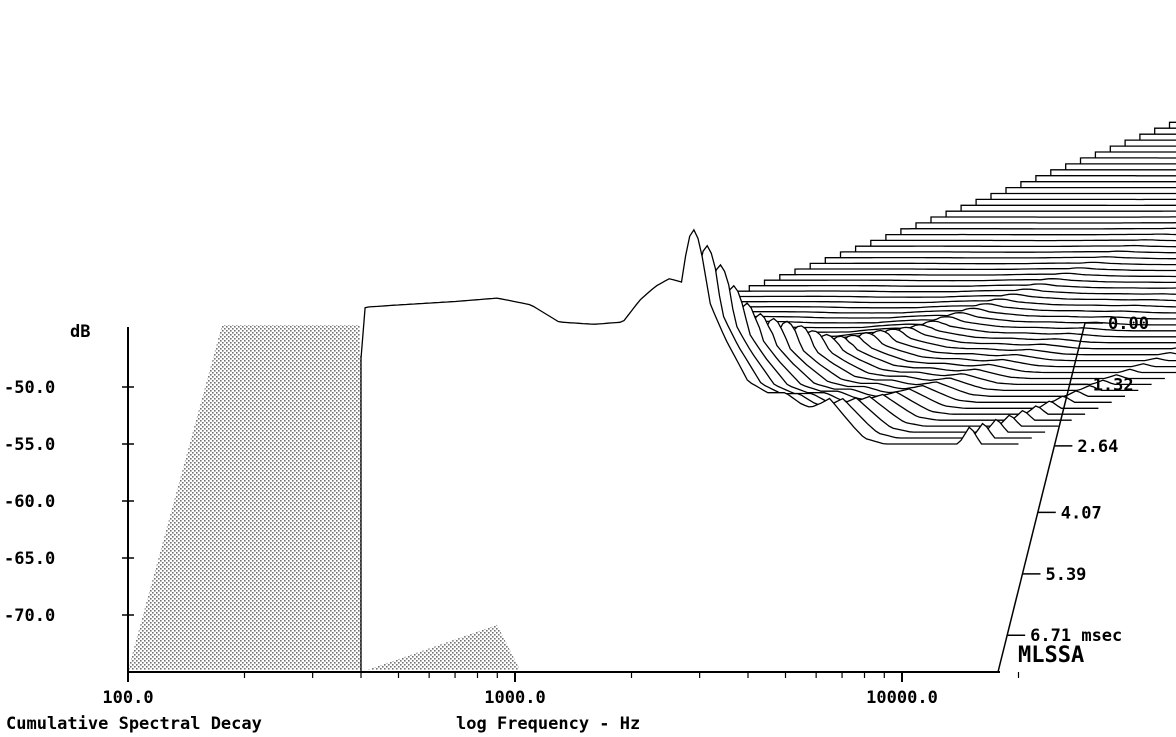 This screenshot has width=1176, height=737. Describe the element at coordinates (1081, 513) in the screenshot. I see `z-tick-label: 4.07` at that location.